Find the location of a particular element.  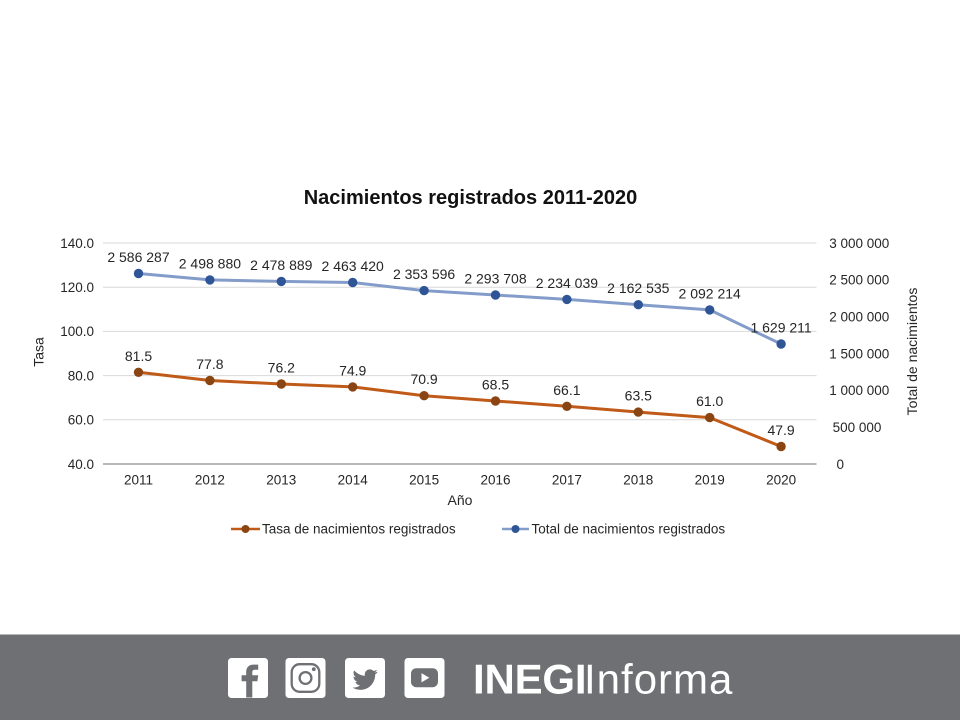

svg-text: 2 092 214 is located at coordinates (710, 293).